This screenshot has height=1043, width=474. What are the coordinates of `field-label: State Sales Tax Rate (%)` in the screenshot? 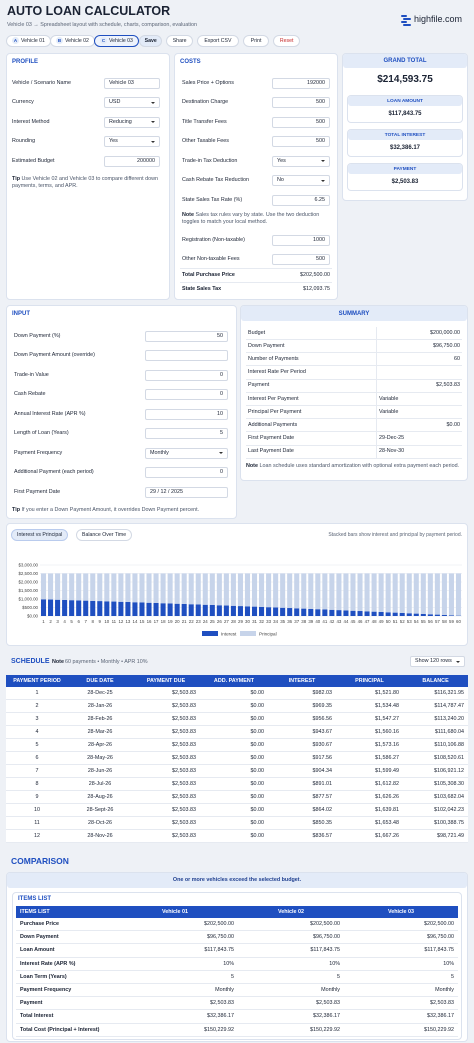 It's located at (212, 199).